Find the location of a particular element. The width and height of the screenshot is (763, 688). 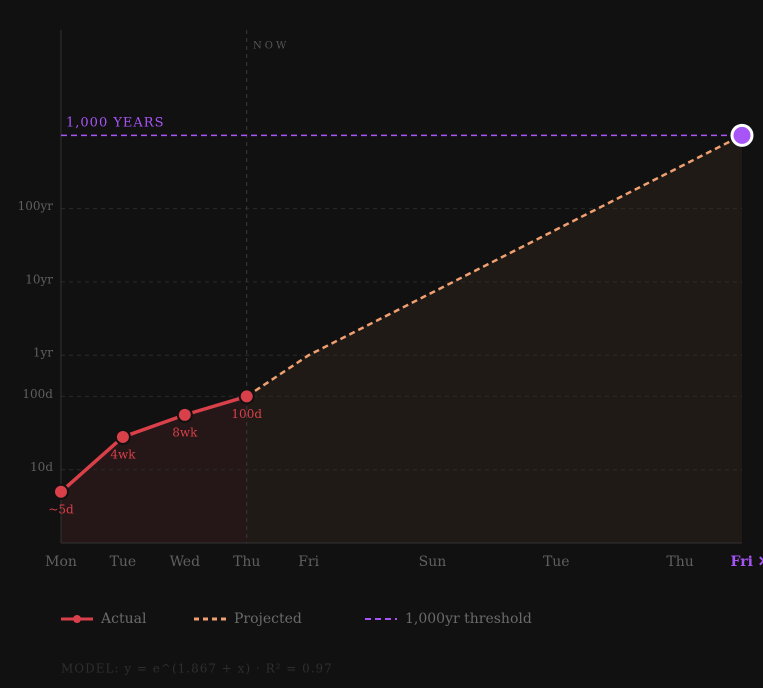

area is located at coordinates (154, 469).